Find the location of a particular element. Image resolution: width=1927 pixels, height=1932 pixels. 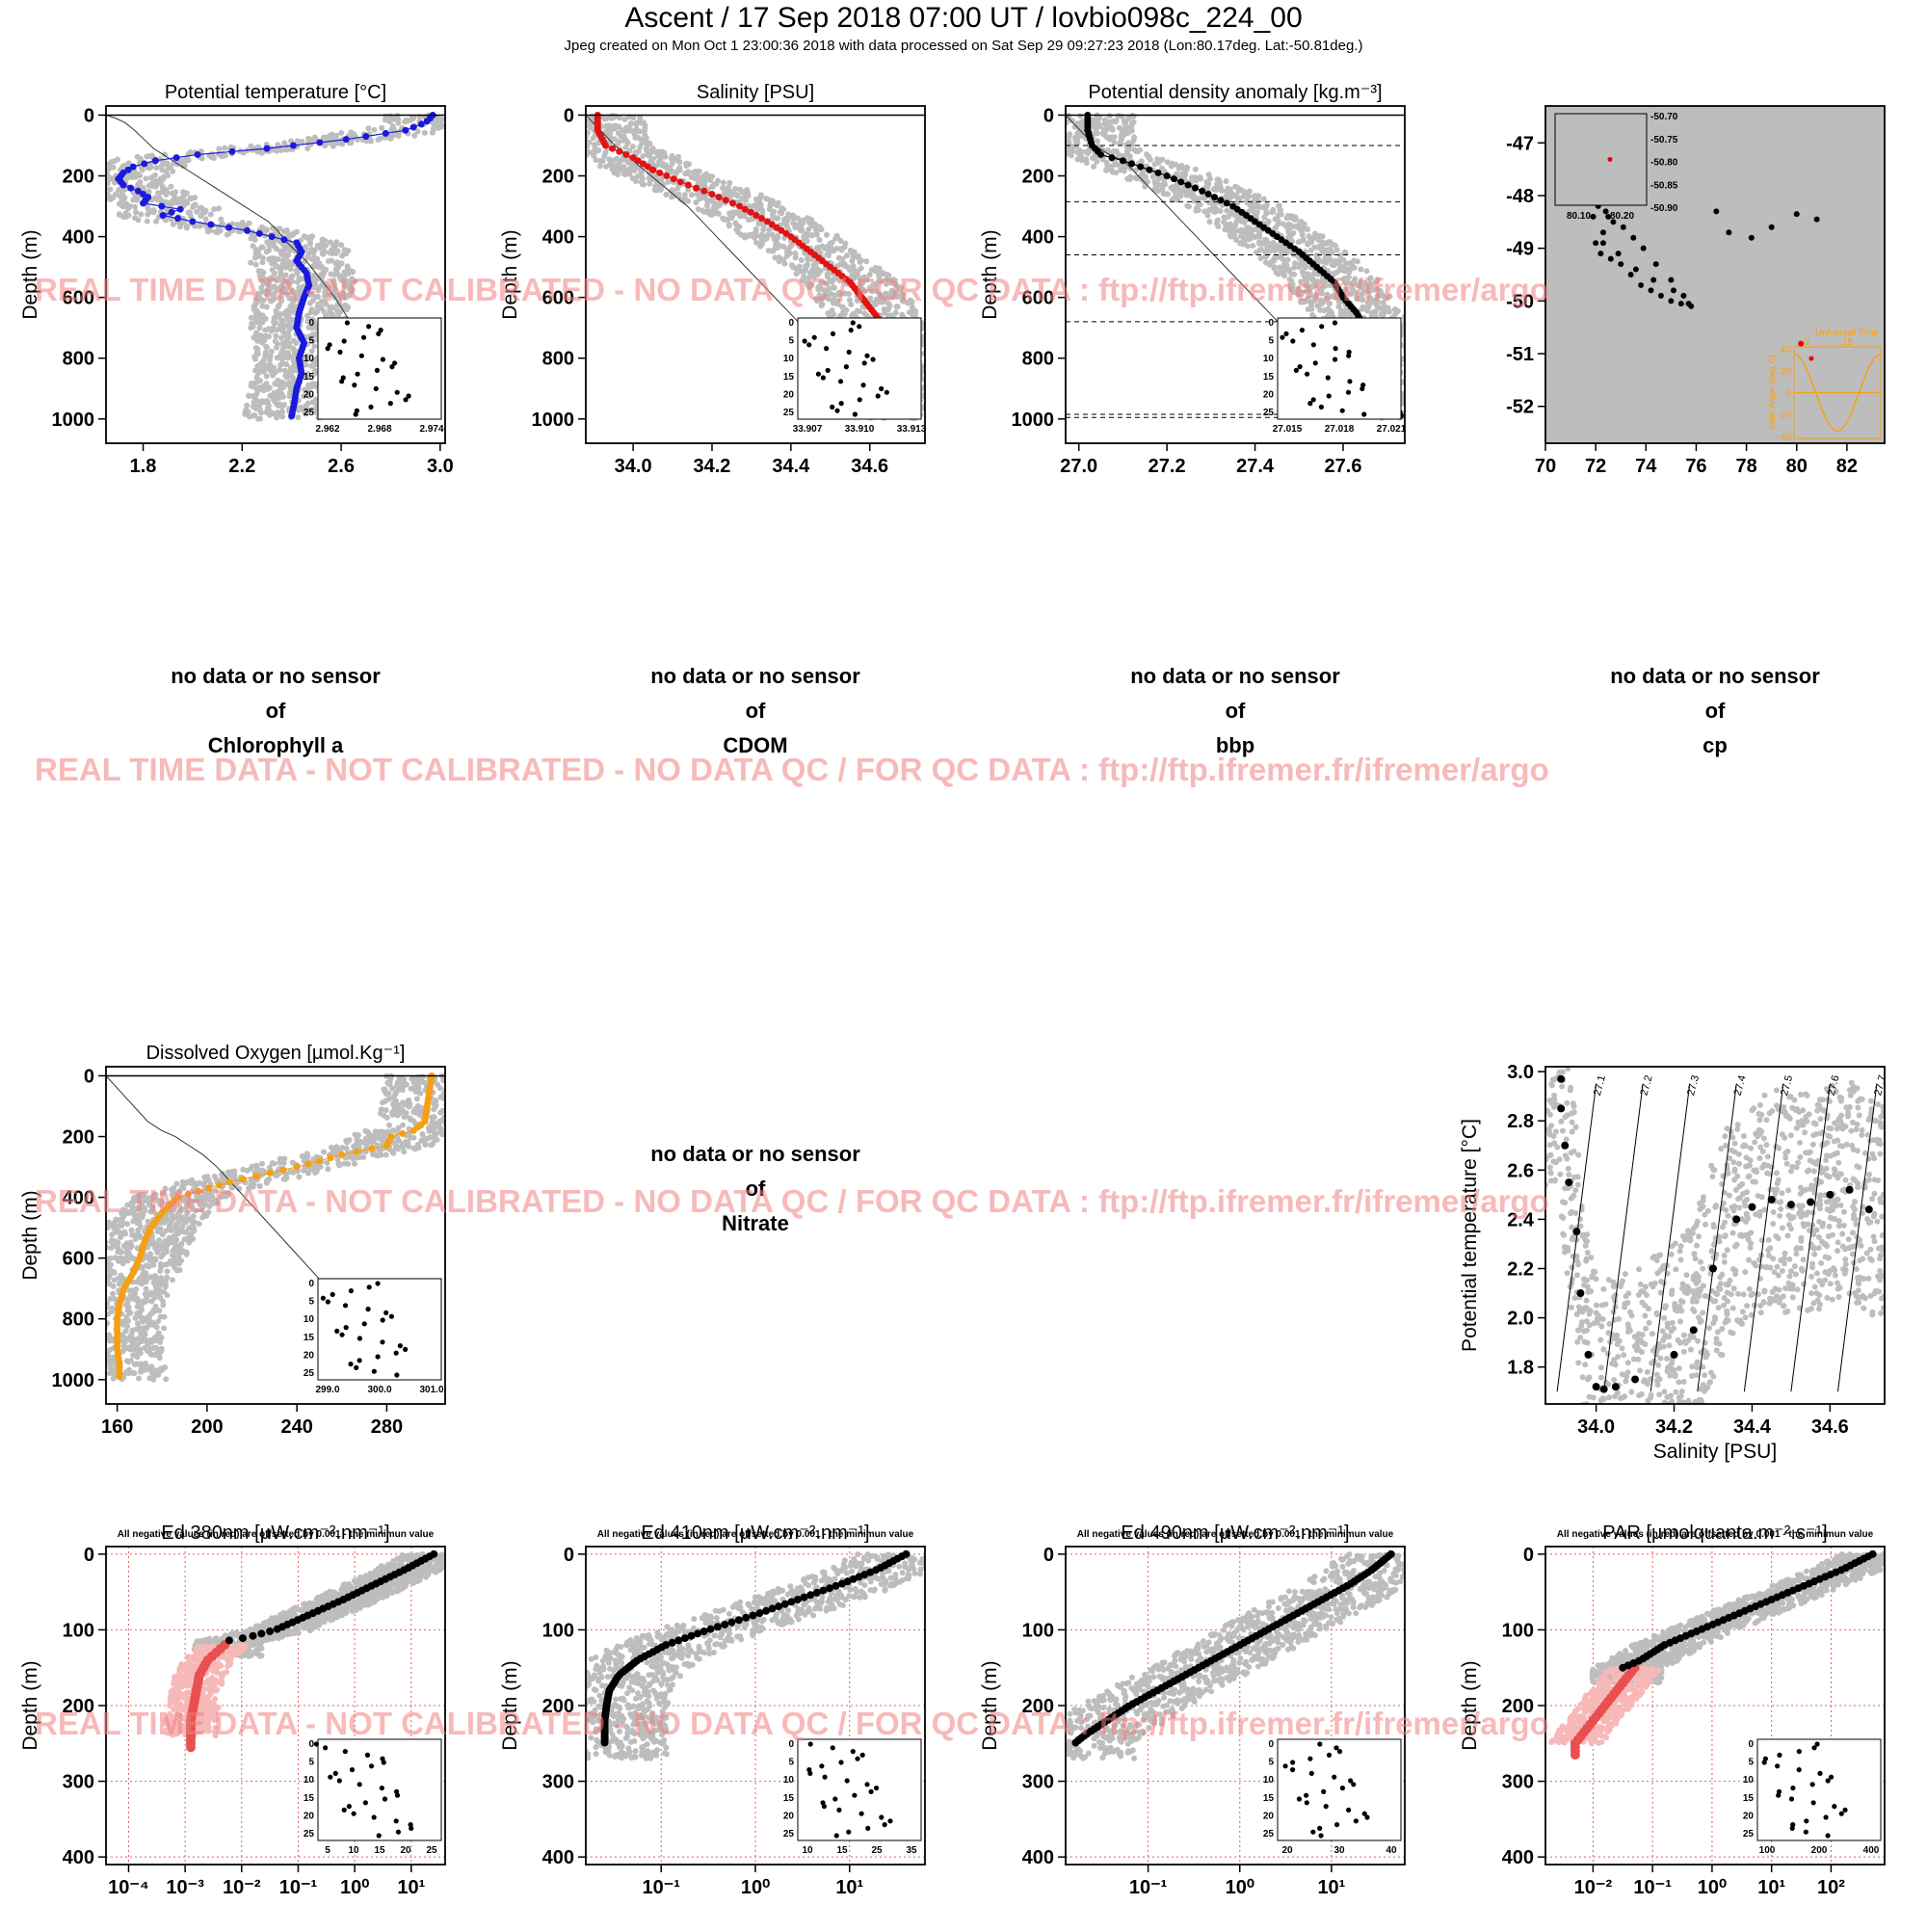

x-tick-label: 3.0 is located at coordinates (440, 466).